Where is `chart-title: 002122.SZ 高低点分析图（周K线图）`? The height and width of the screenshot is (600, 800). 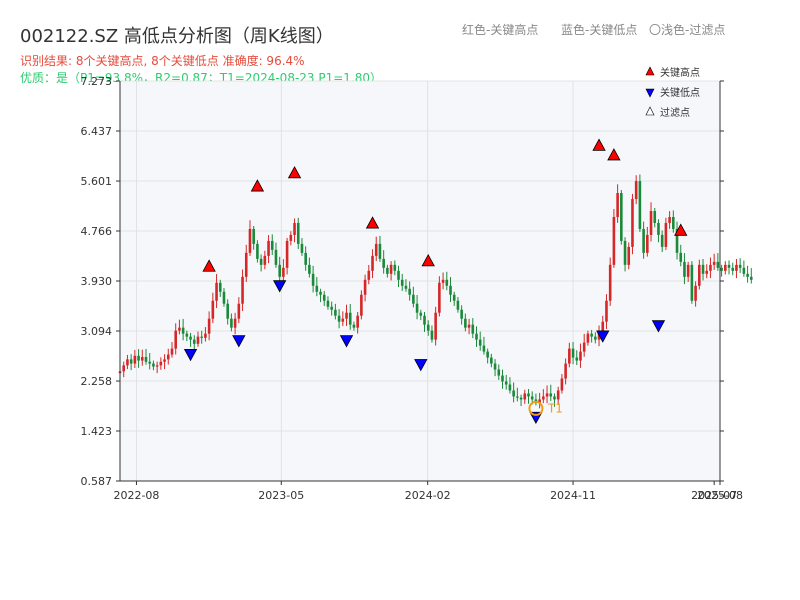 chart-title: 002122.SZ 高低点分析图（周K线图） is located at coordinates (177, 36).